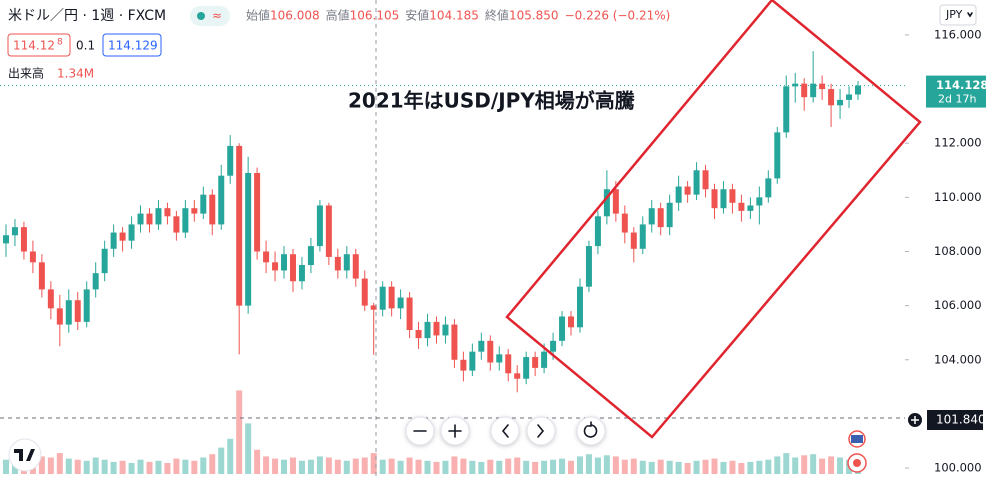  I want to click on legend-label: 始値, so click(258, 15).